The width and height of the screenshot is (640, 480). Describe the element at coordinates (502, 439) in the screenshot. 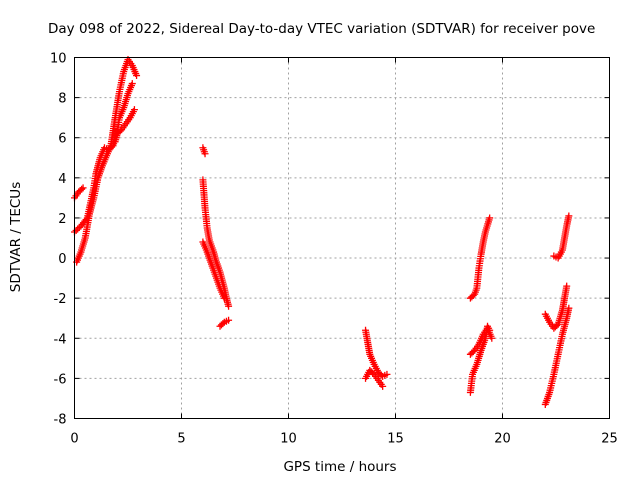

I see `x-tick-label: 20` at that location.